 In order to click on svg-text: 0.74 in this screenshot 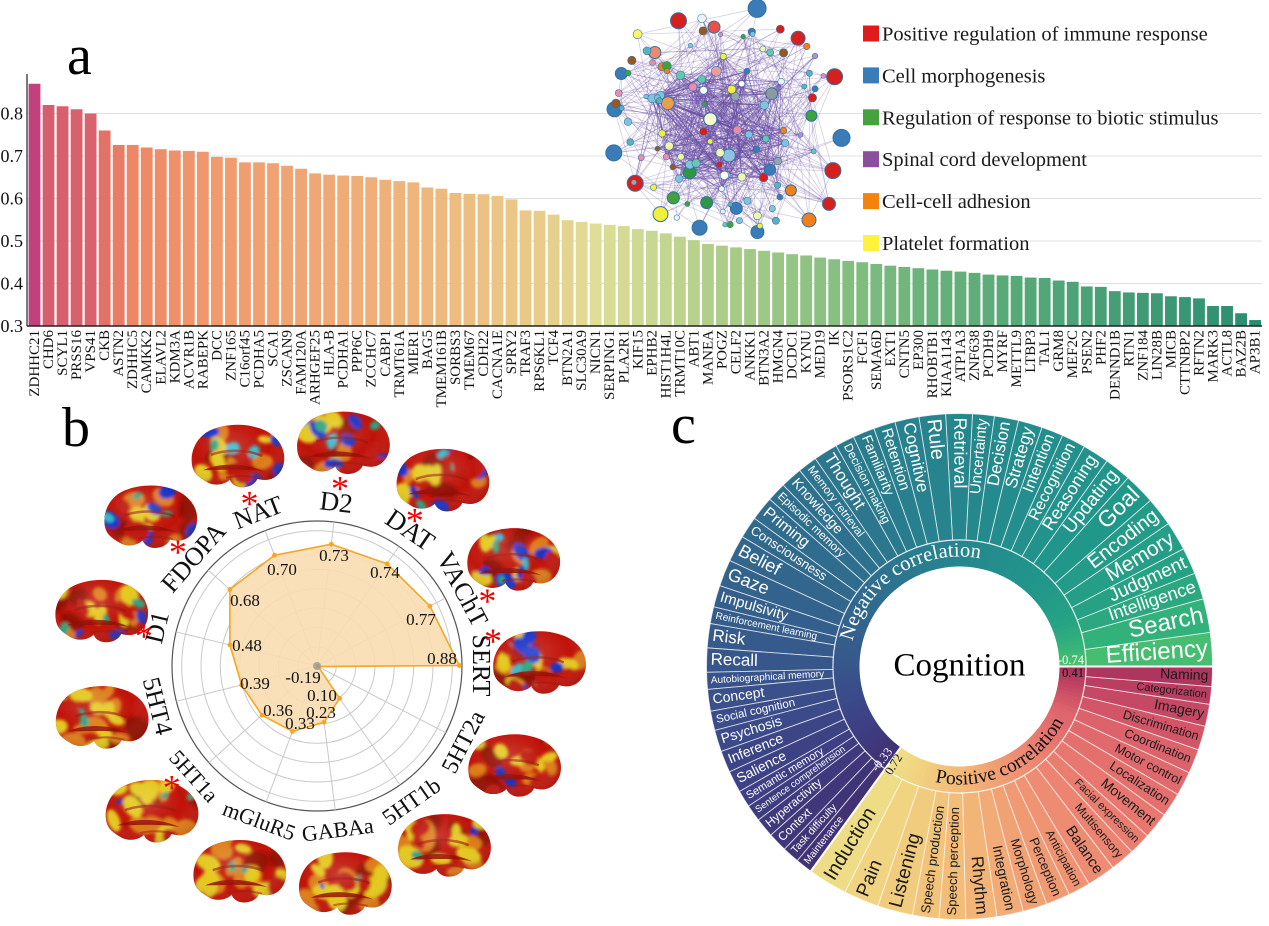, I will do `click(385, 572)`.